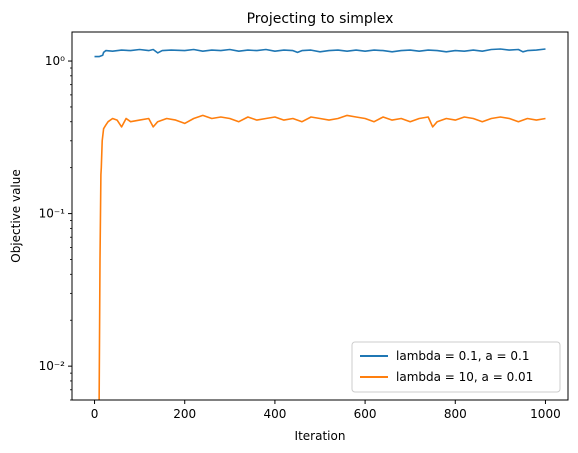  What do you see at coordinates (95, 414) in the screenshot?
I see `x-tick-label: 0` at bounding box center [95, 414].